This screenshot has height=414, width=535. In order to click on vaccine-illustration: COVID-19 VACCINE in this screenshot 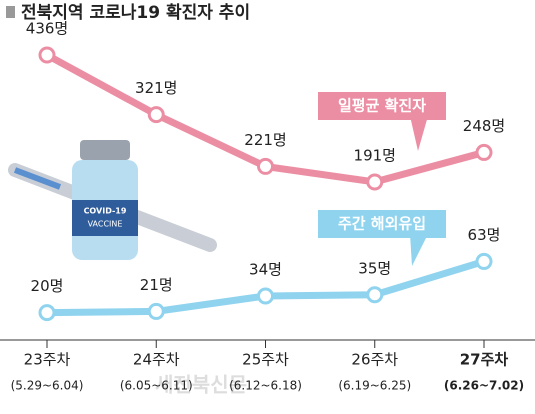, I will do `click(112, 200)`.